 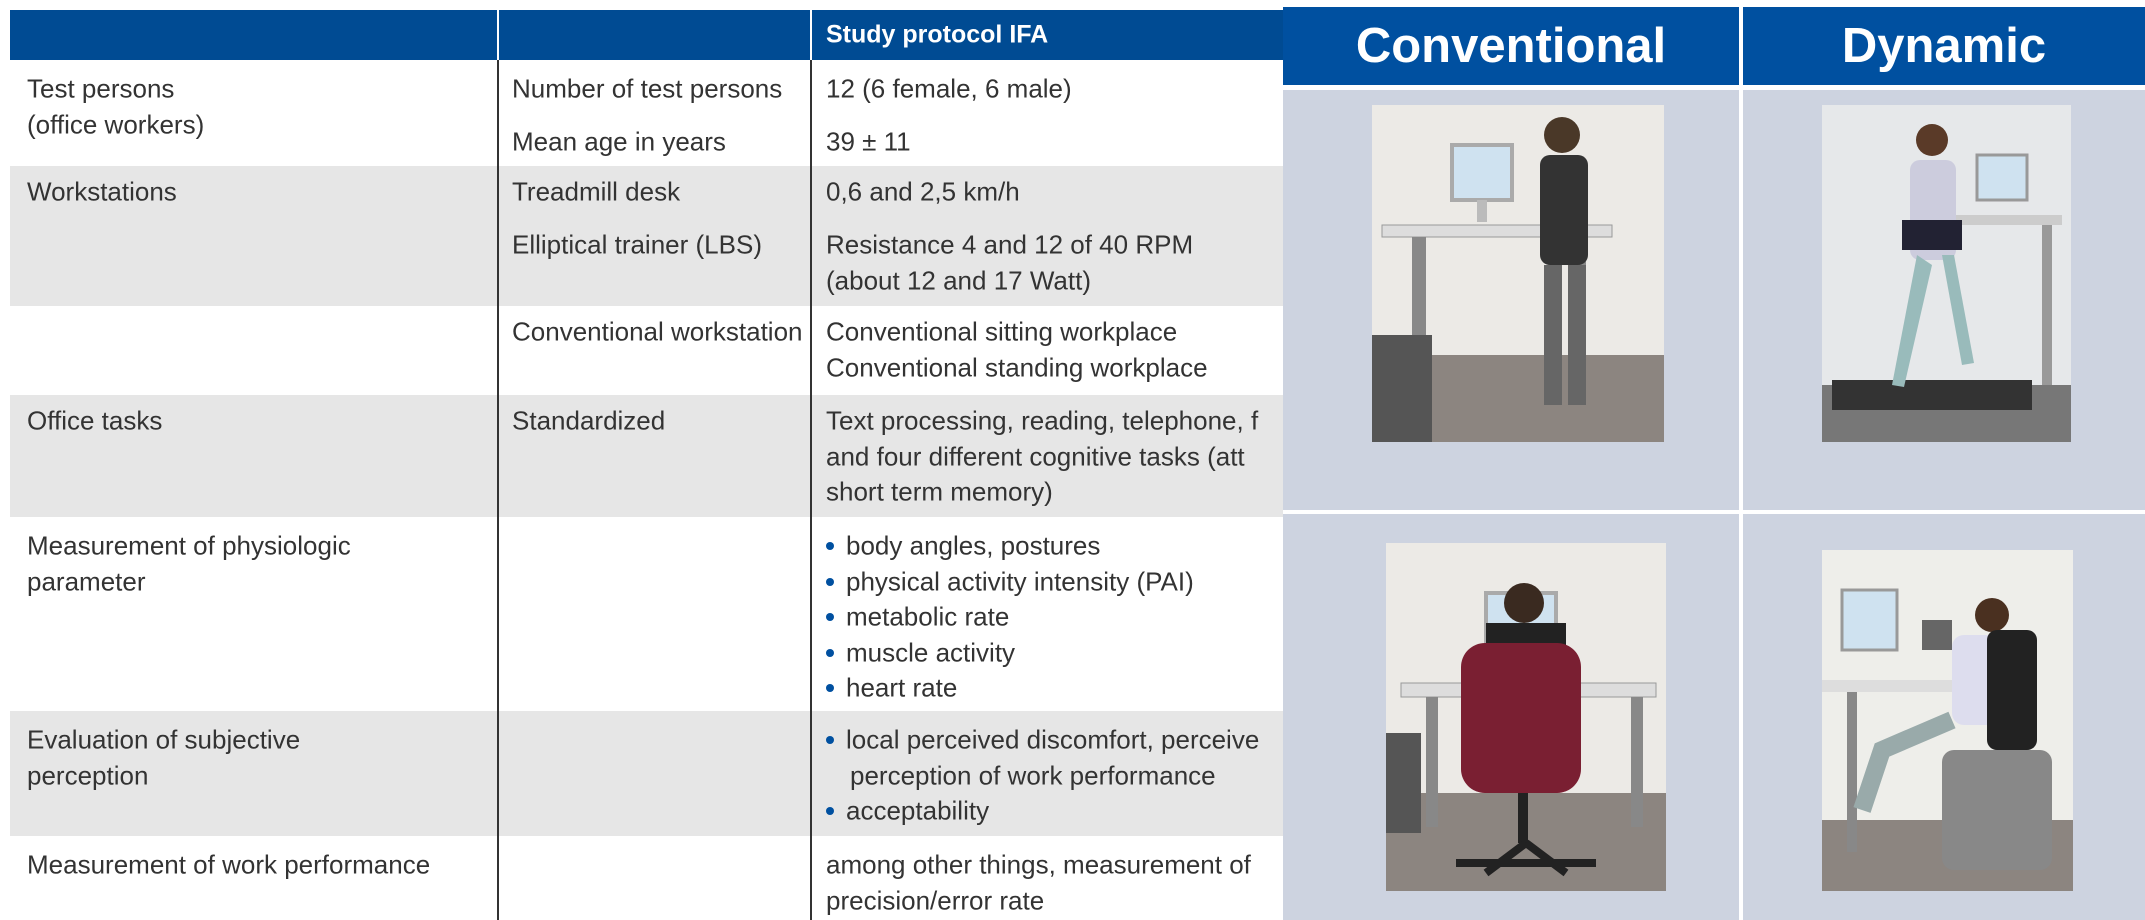 I want to click on column-header: Dynamic, so click(x=1944, y=46).